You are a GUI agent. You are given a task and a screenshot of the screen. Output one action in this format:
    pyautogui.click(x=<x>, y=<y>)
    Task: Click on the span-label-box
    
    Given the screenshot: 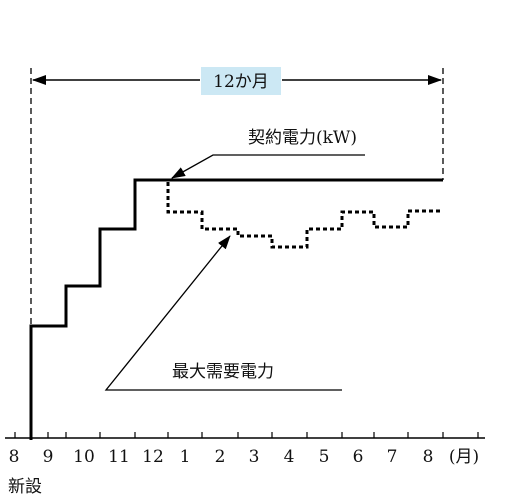 What is the action you would take?
    pyautogui.click(x=241, y=81)
    